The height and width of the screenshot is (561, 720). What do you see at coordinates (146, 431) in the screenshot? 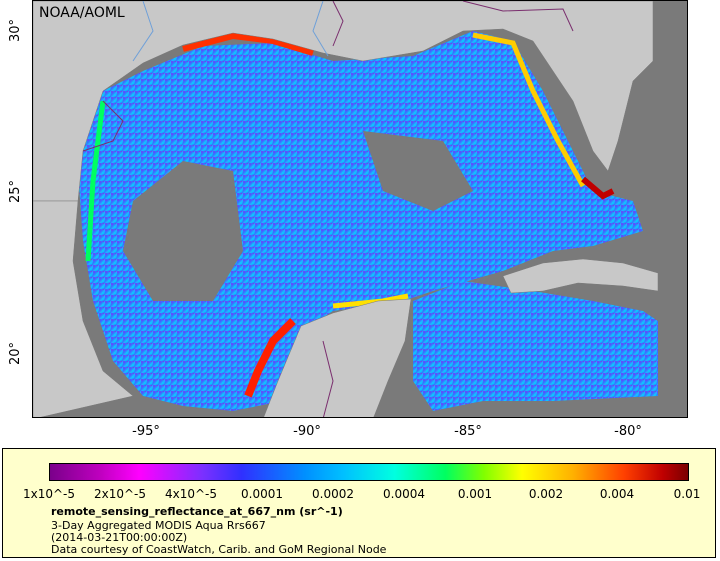
I see `x-tick-95: -95°` at bounding box center [146, 431].